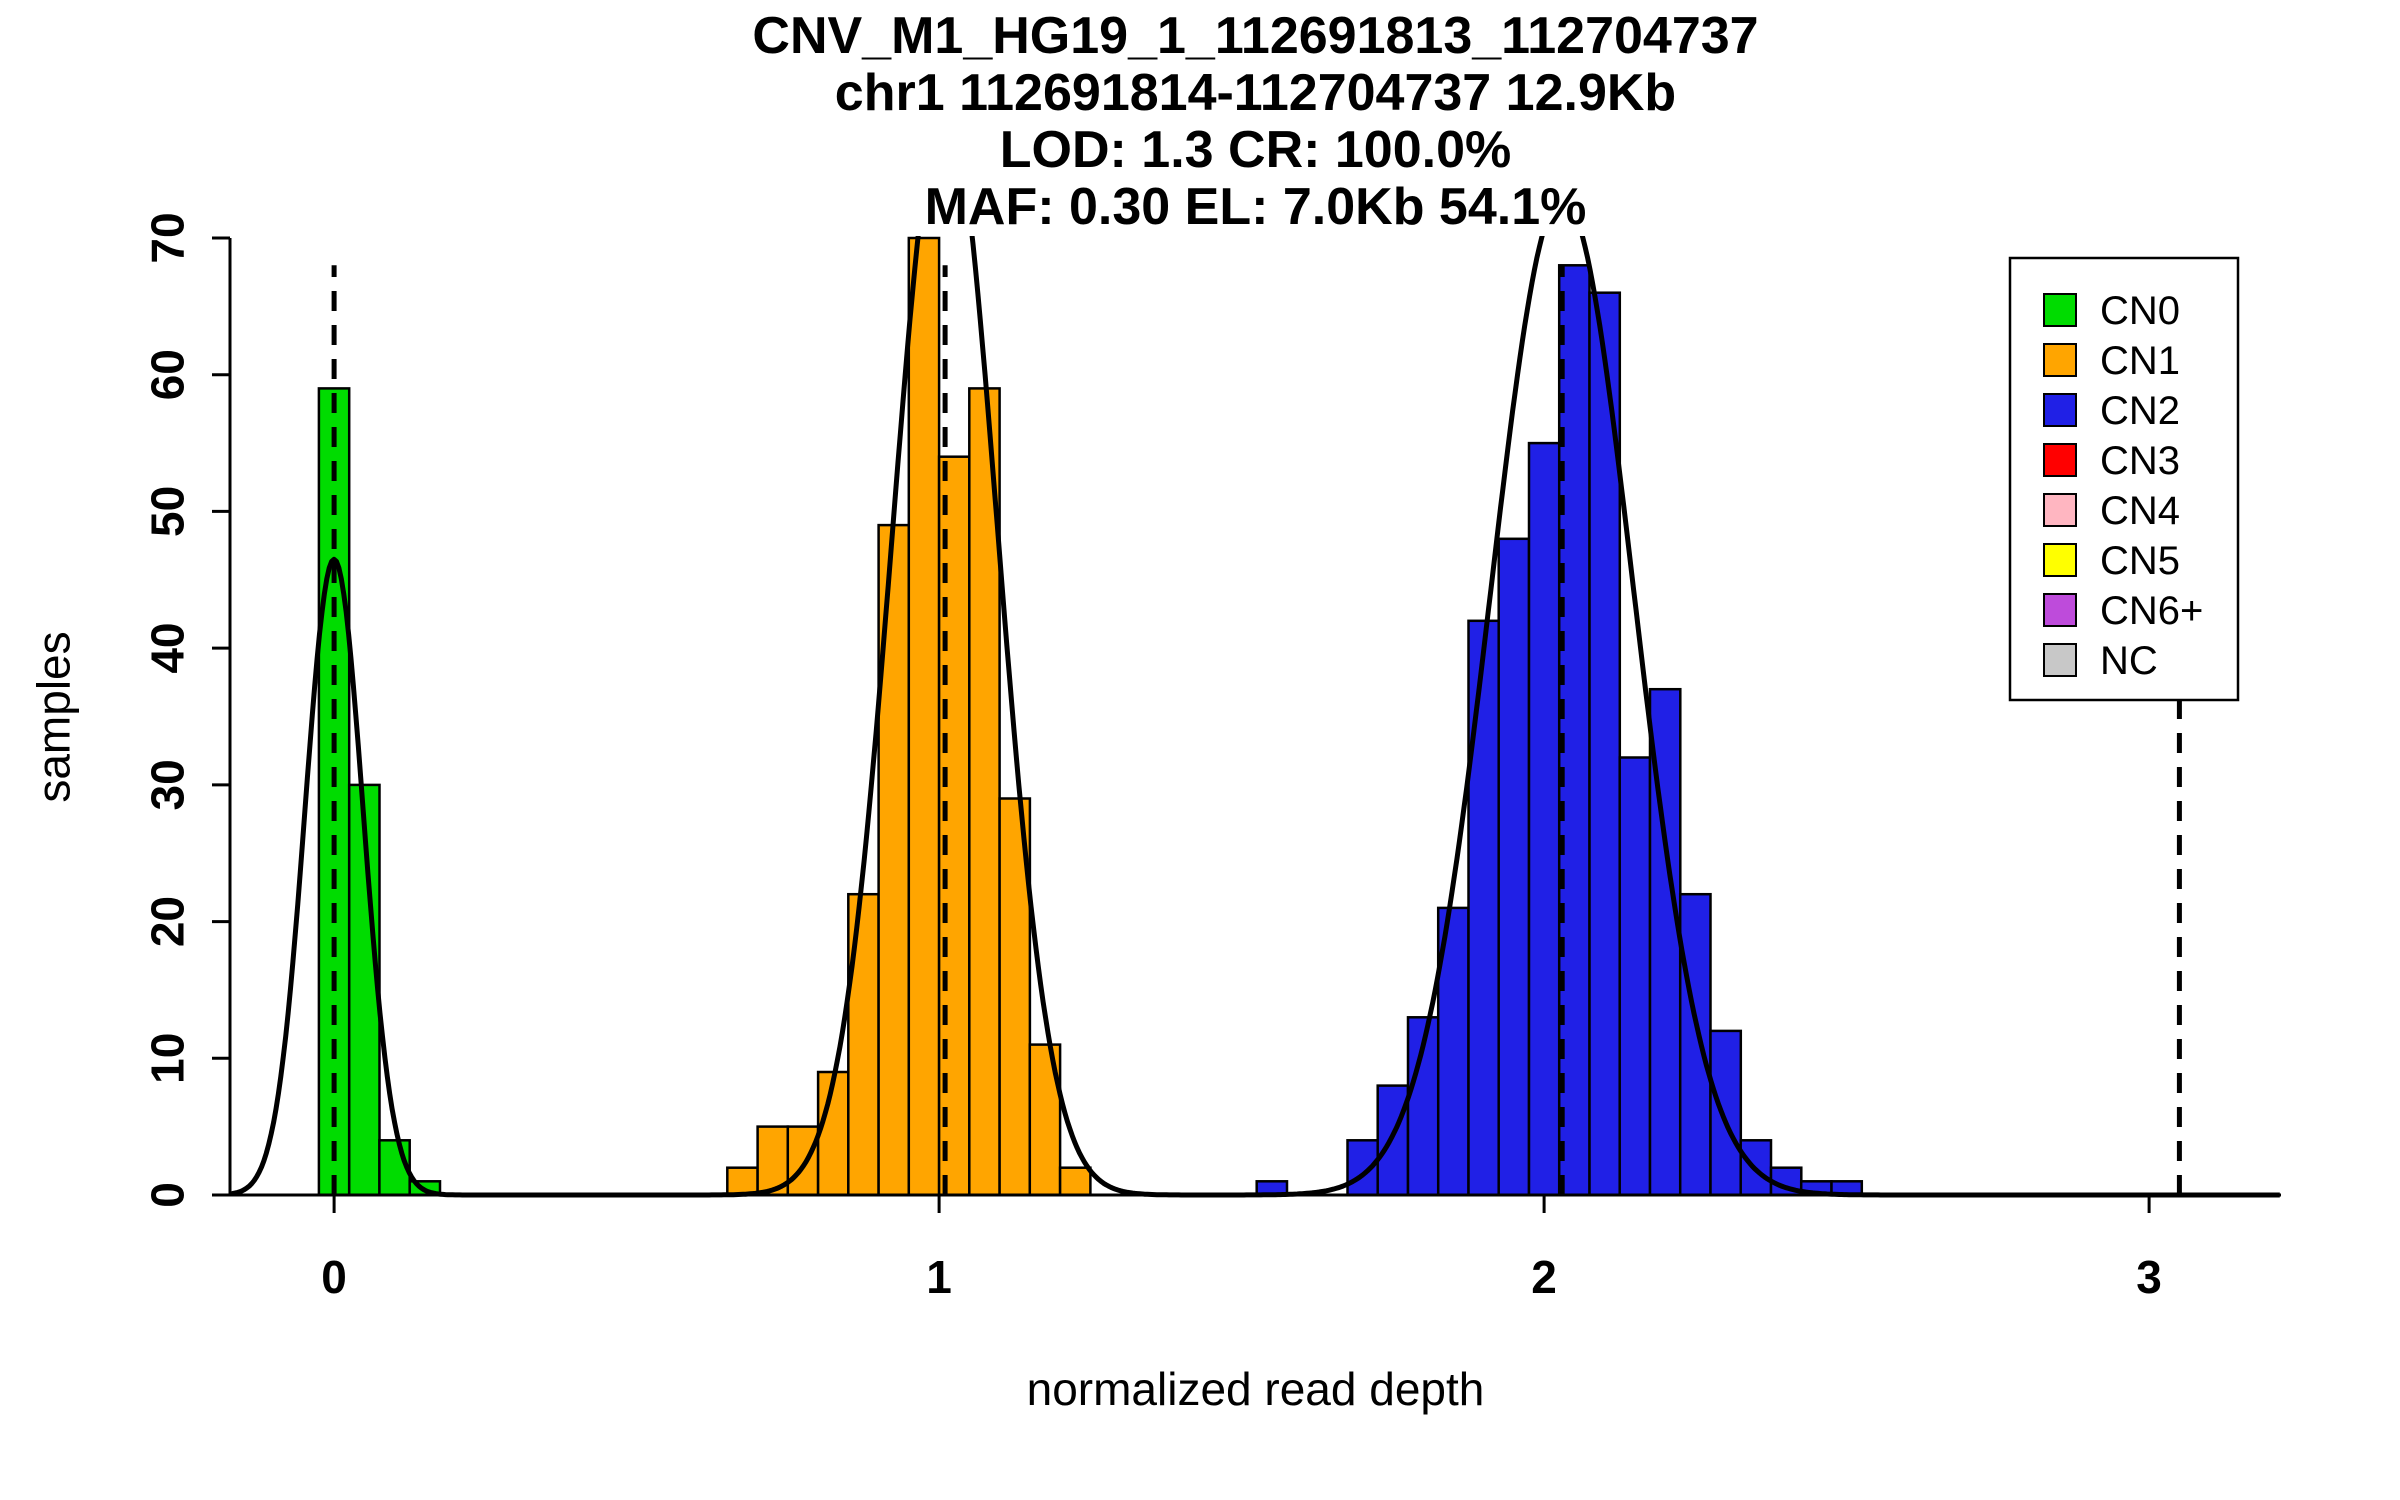 The width and height of the screenshot is (2400, 1500). I want to click on legend-label-CN4: CN4, so click(2140, 511).